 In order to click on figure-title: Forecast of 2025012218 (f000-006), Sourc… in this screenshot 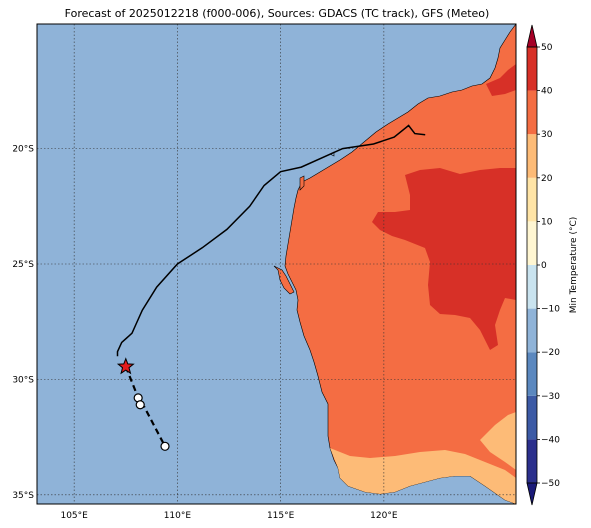, I will do `click(277, 13)`.